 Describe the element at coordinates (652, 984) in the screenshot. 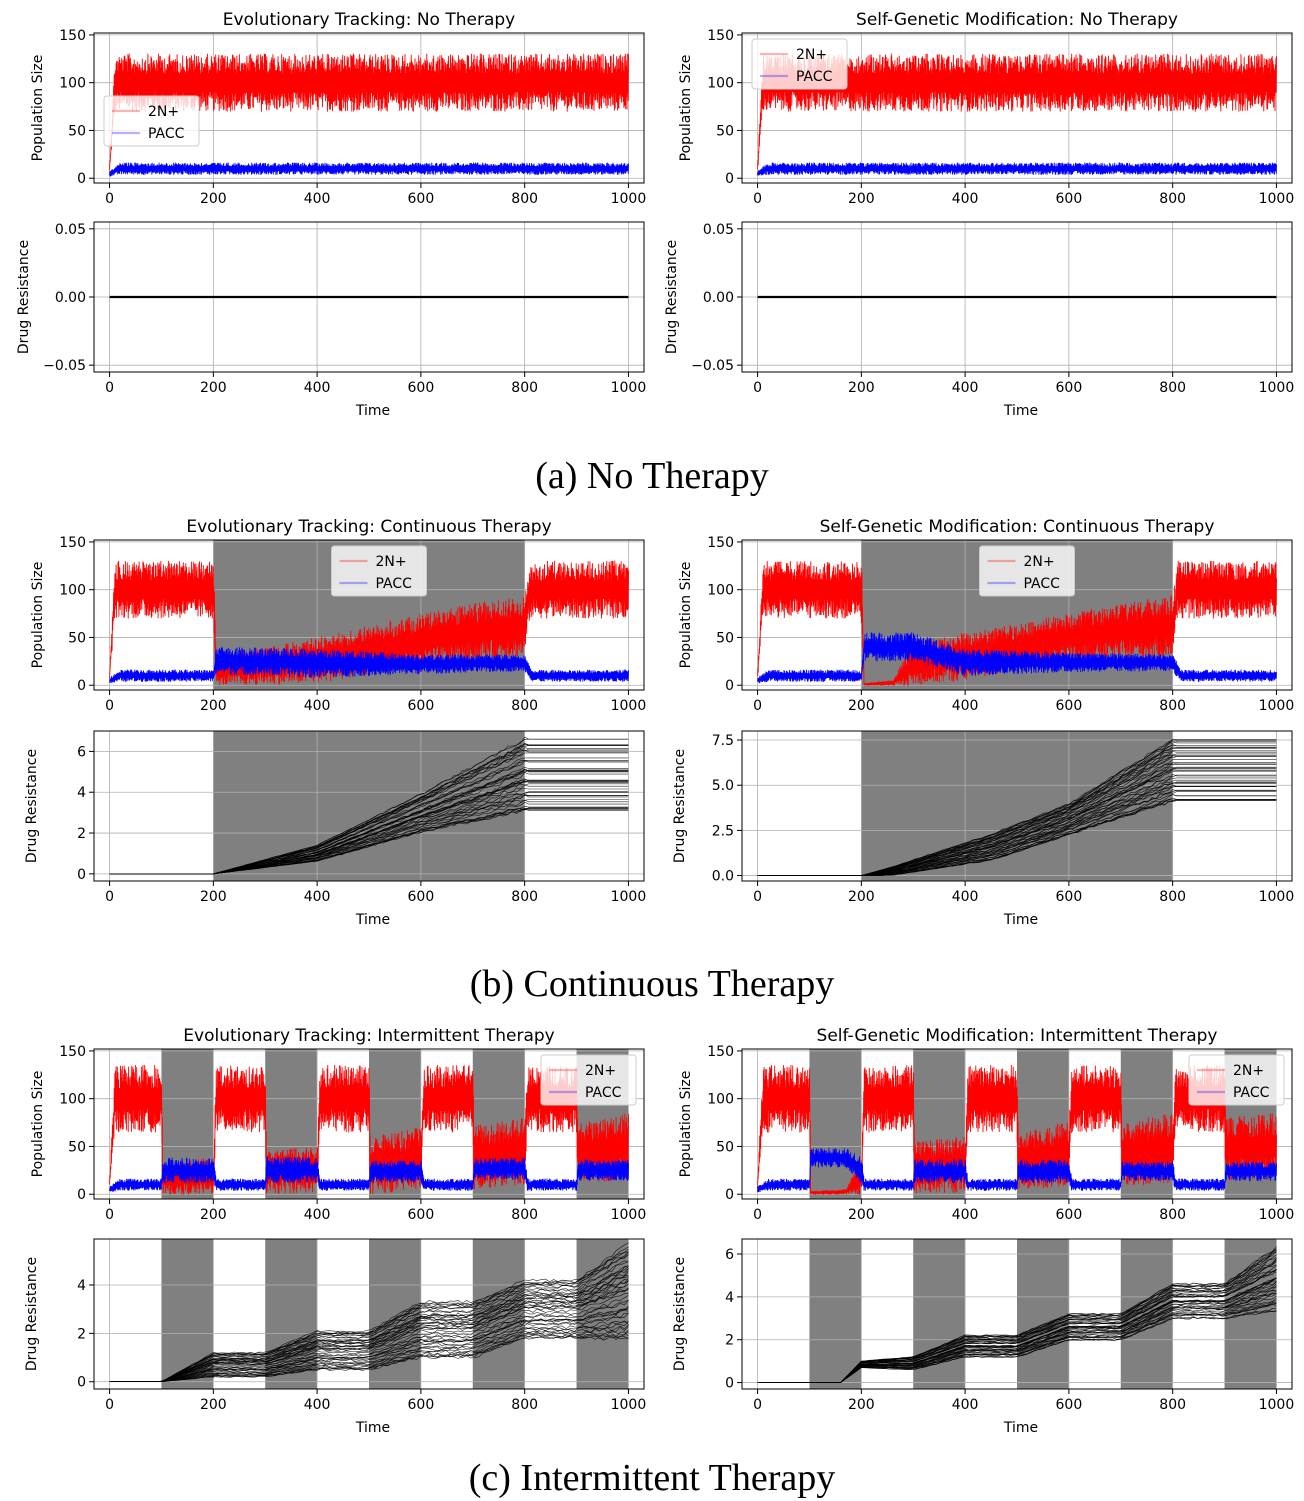

I see `caption-b: (b) Continuous Therapy` at that location.